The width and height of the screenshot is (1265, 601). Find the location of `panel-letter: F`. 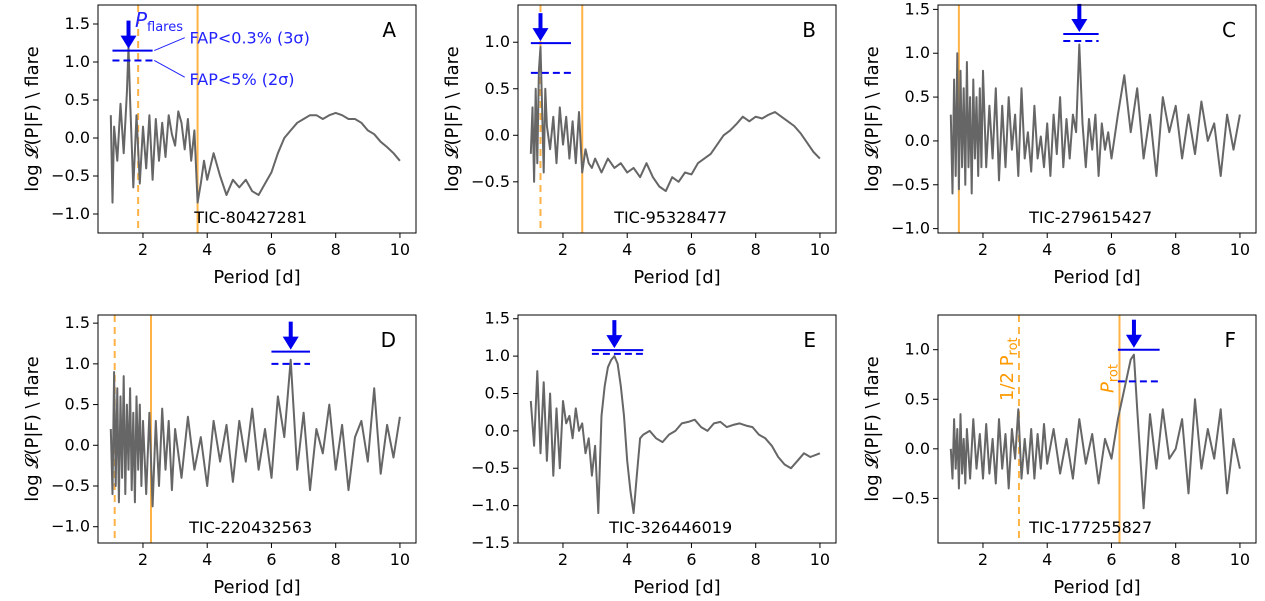

panel-letter: F is located at coordinates (1230, 340).